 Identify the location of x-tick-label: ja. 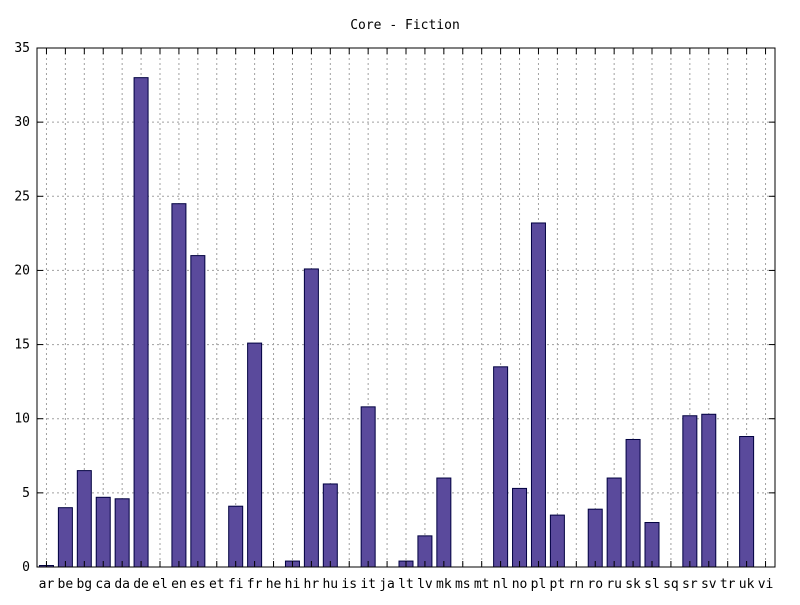
(387, 584).